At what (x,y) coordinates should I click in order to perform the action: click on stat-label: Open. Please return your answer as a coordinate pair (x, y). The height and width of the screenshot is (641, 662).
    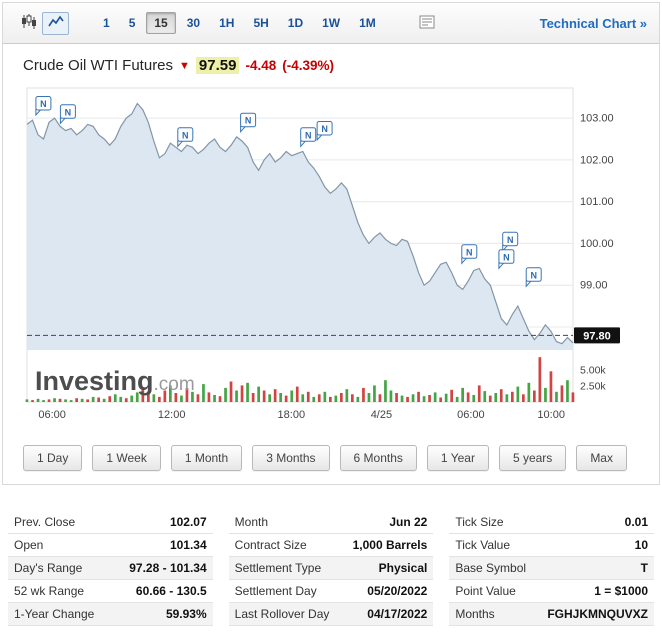
    Looking at the image, I should click on (29, 545).